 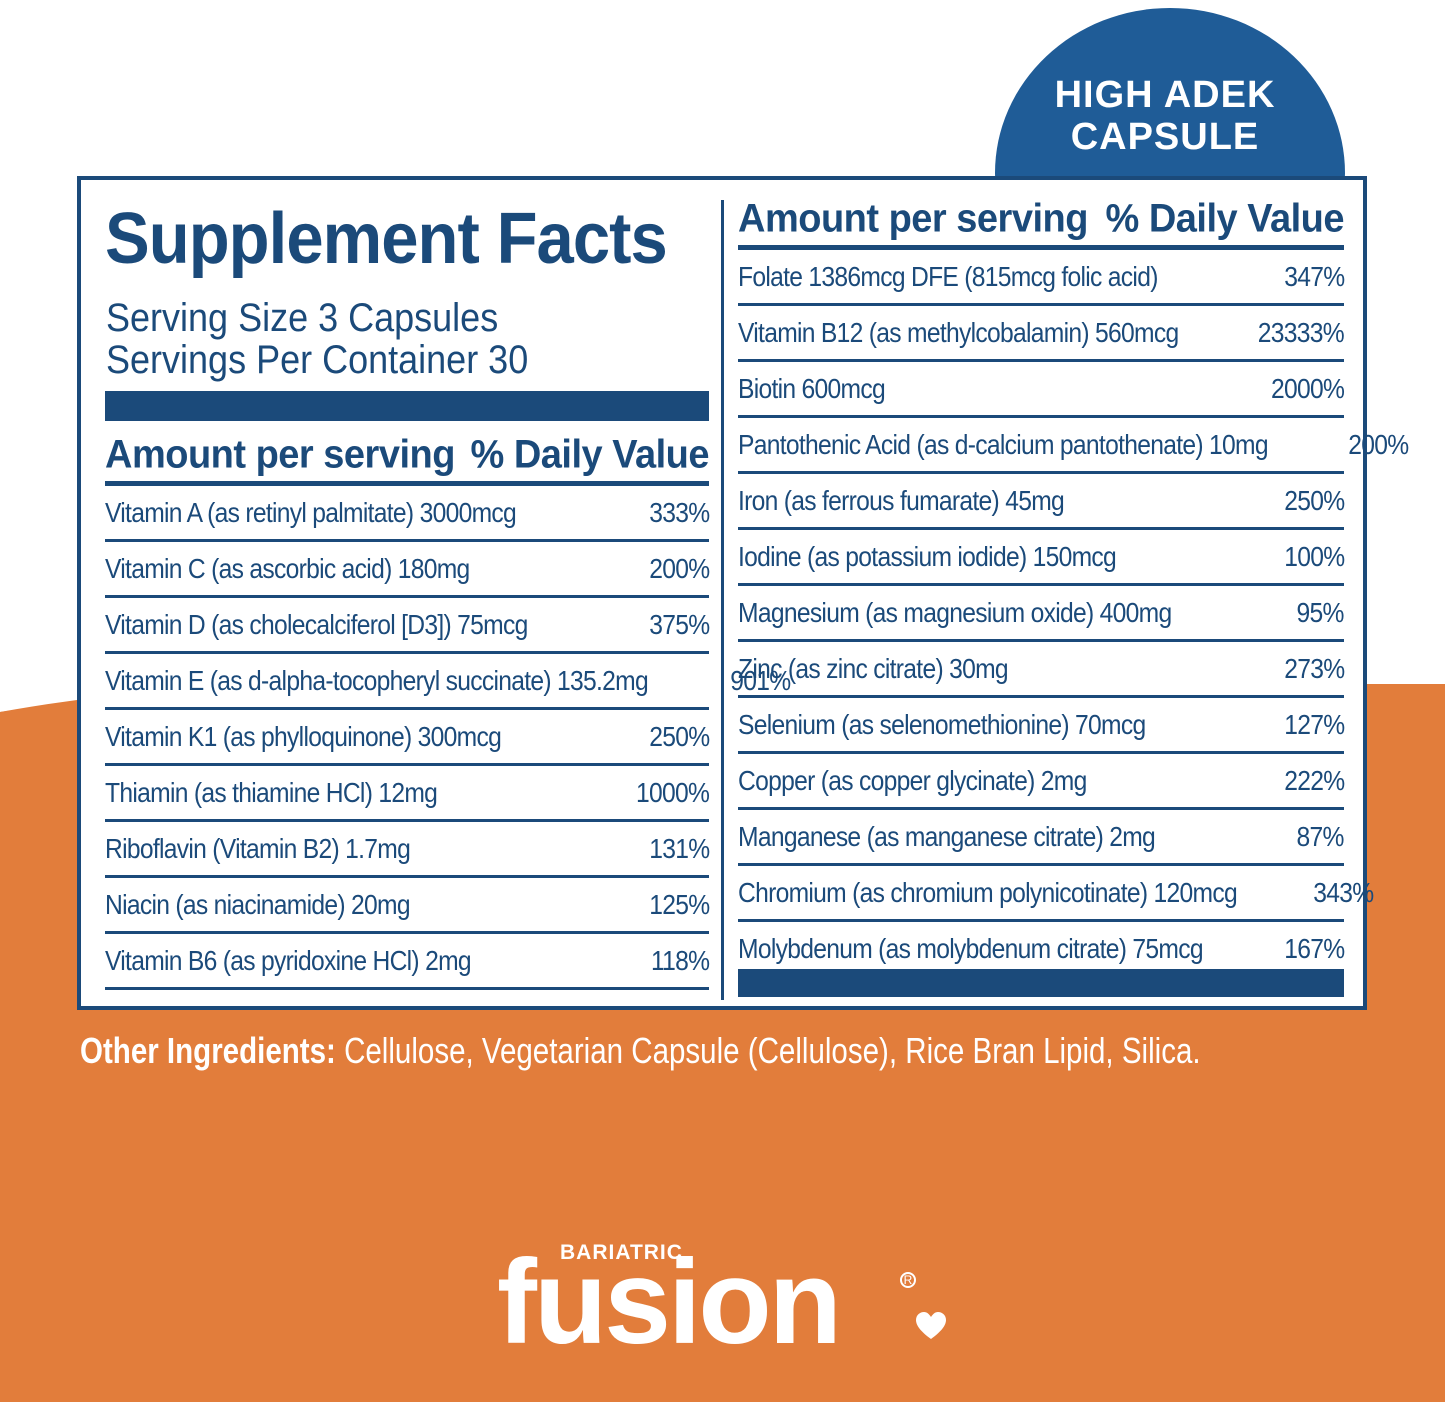 What do you see at coordinates (1307, 388) in the screenshot?
I see `daily-value: 2000%` at bounding box center [1307, 388].